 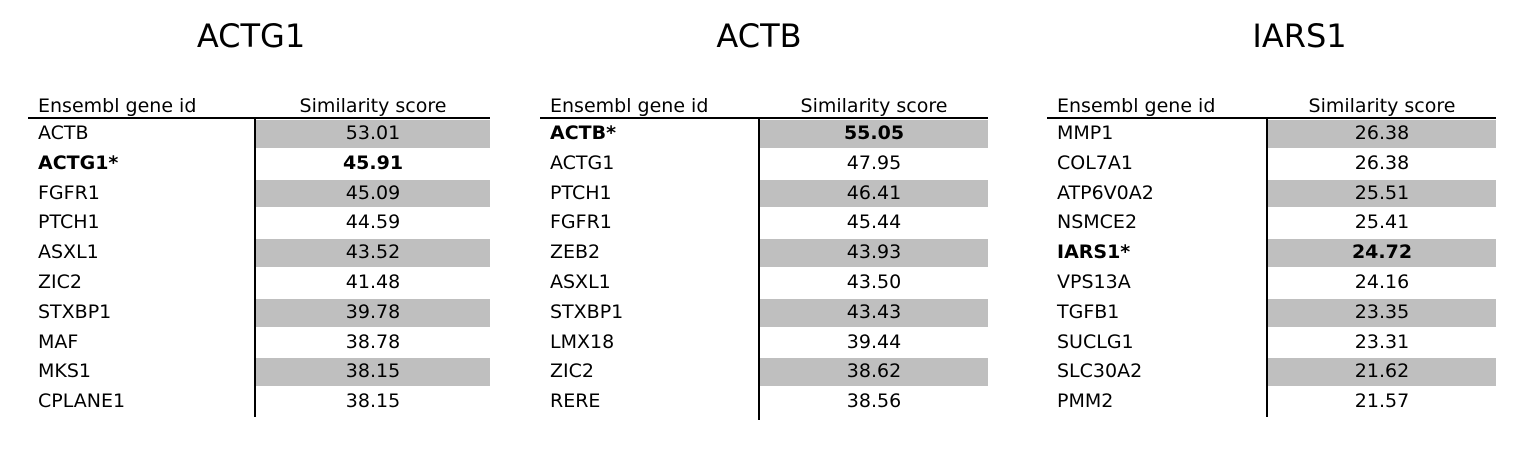 I want to click on similarity-score-cell: 21.62, so click(x=1382, y=372).